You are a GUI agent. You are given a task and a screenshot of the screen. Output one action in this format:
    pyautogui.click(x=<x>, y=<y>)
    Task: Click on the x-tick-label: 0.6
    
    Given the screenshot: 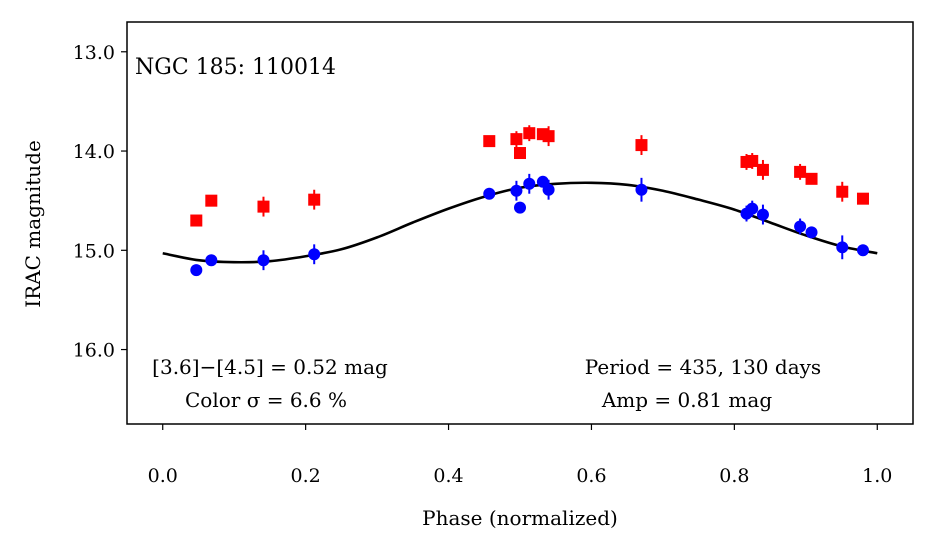 What is the action you would take?
    pyautogui.click(x=591, y=476)
    